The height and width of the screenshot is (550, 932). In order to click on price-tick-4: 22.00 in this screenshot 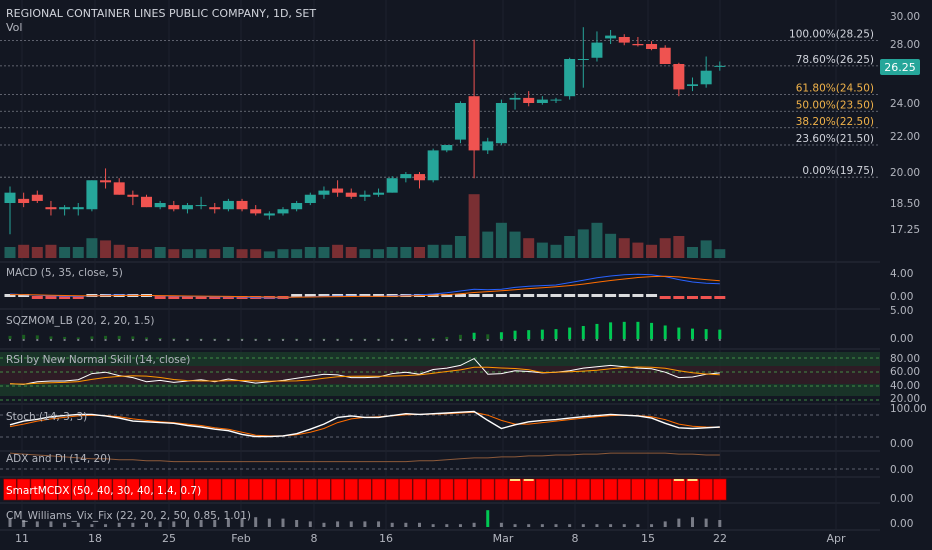, I will do `click(905, 137)`.